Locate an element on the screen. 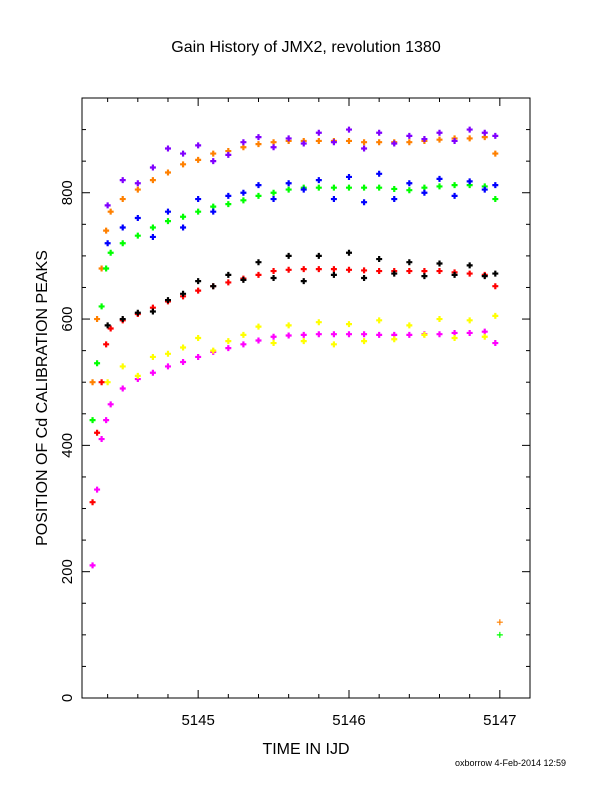 This screenshot has width=612, height=792. x-tick-label: 5147 is located at coordinates (499, 720).